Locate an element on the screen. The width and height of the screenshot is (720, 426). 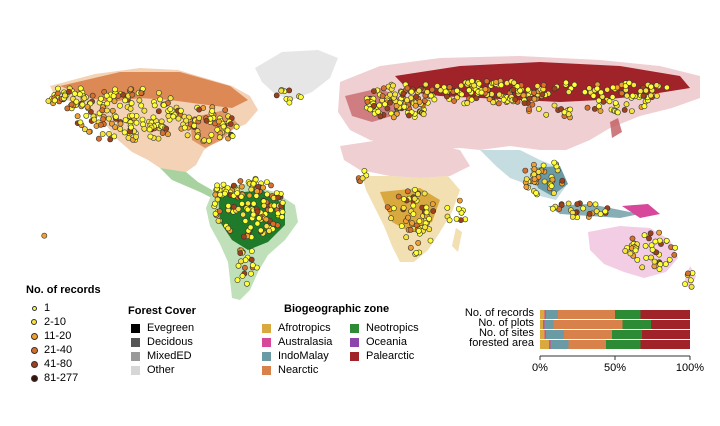
records-legend-label: 2-10 is located at coordinates (55, 322).